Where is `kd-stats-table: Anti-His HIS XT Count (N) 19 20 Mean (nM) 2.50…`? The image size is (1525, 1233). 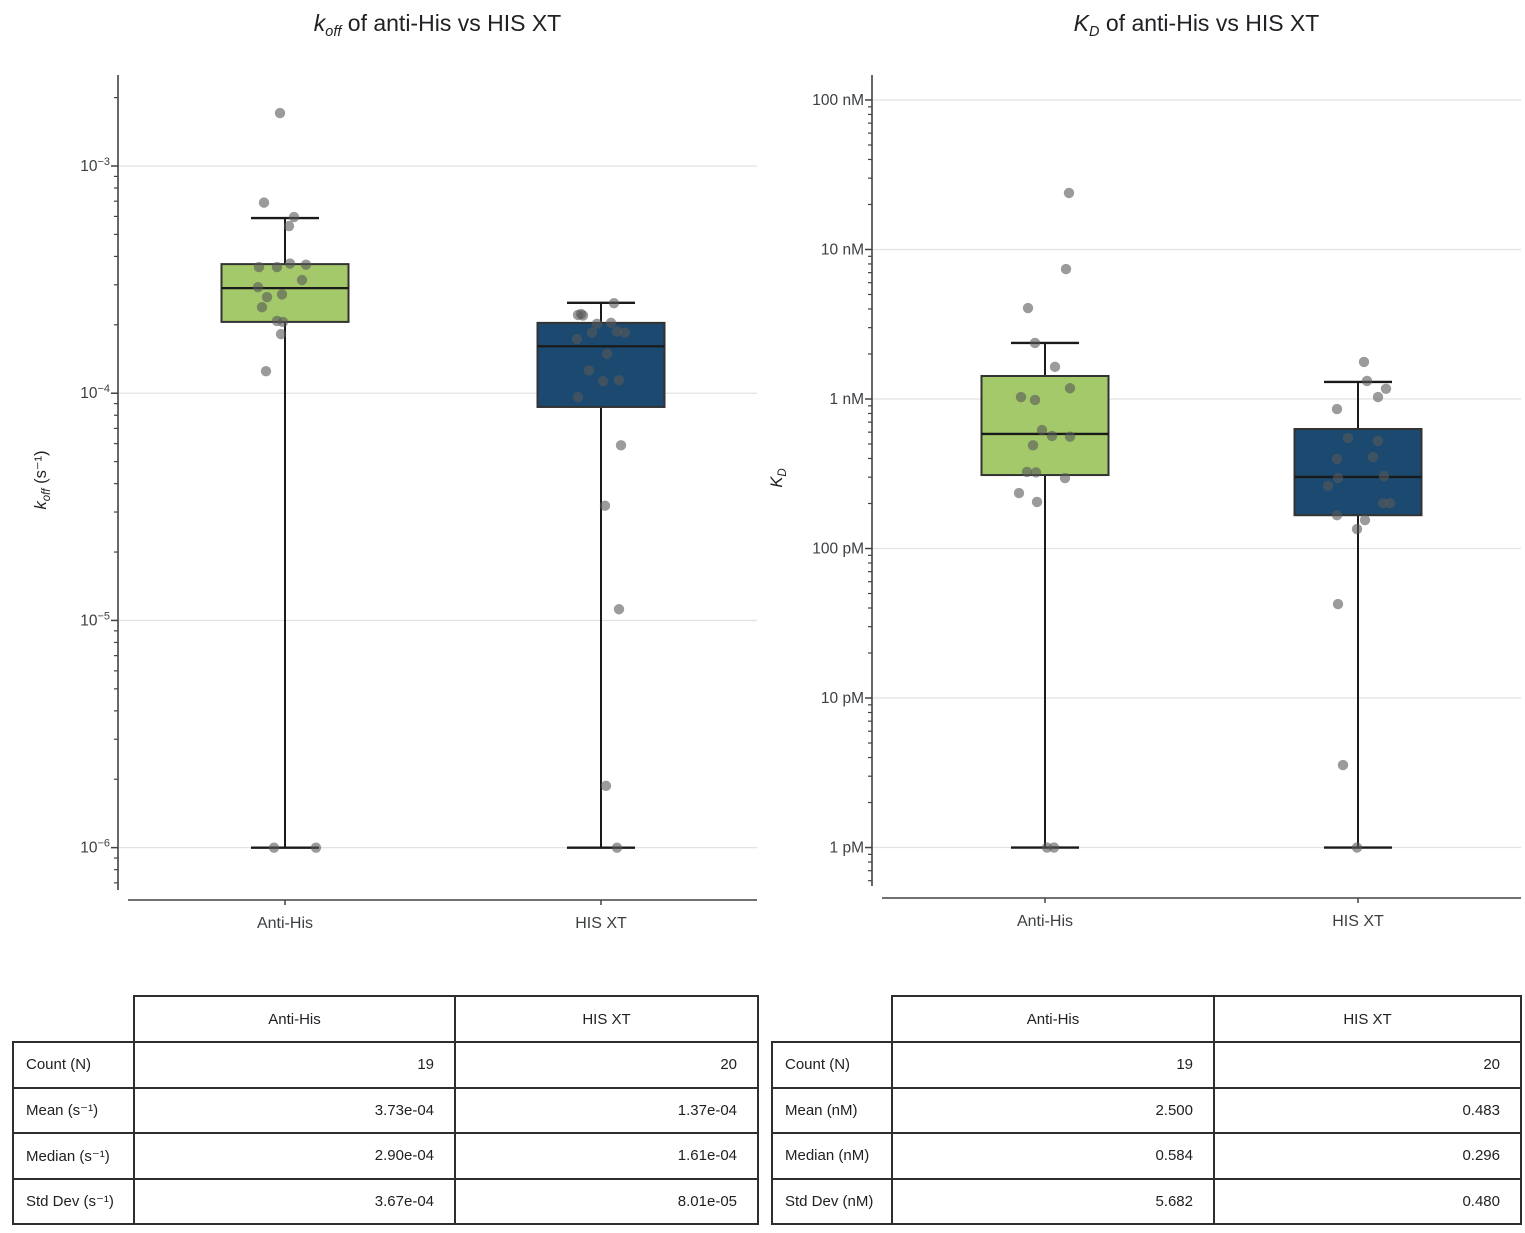
kd-stats-table: Anti-His HIS XT Count (N) 19 20 Mean (nM) 2.50… is located at coordinates (1146, 1110).